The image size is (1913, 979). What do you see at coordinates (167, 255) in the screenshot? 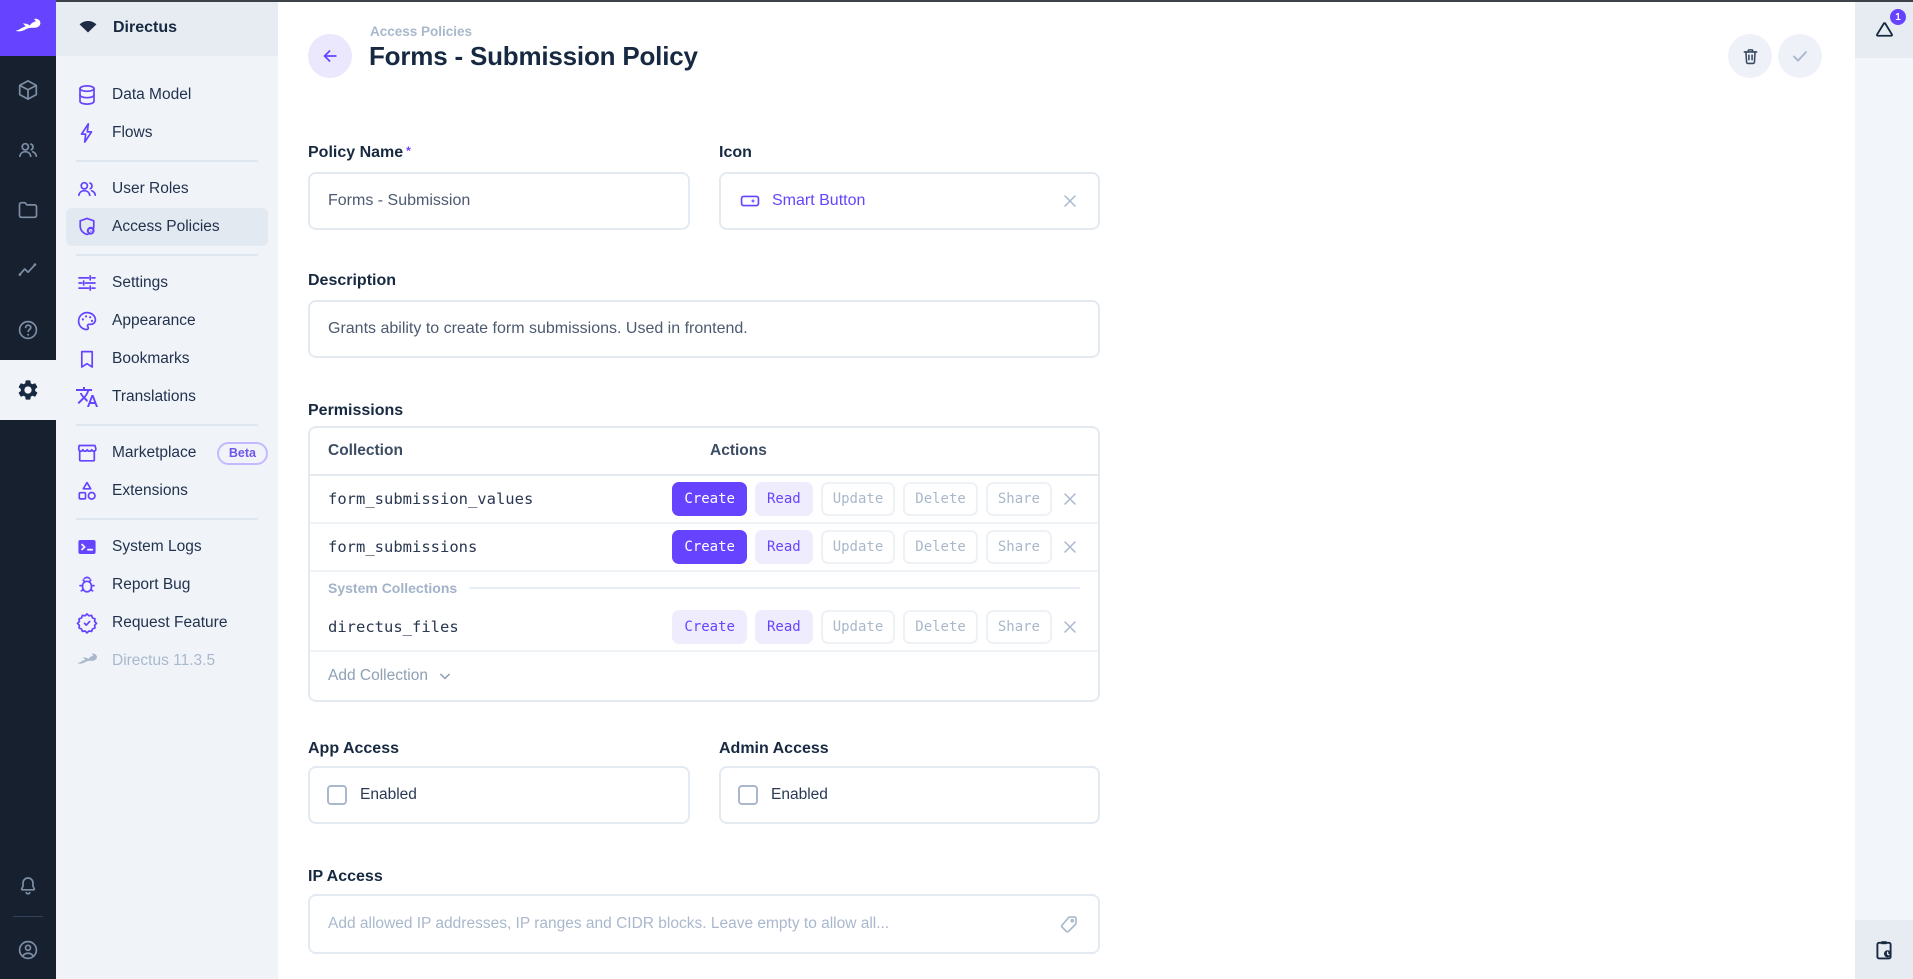
I see `sidebar-divider` at bounding box center [167, 255].